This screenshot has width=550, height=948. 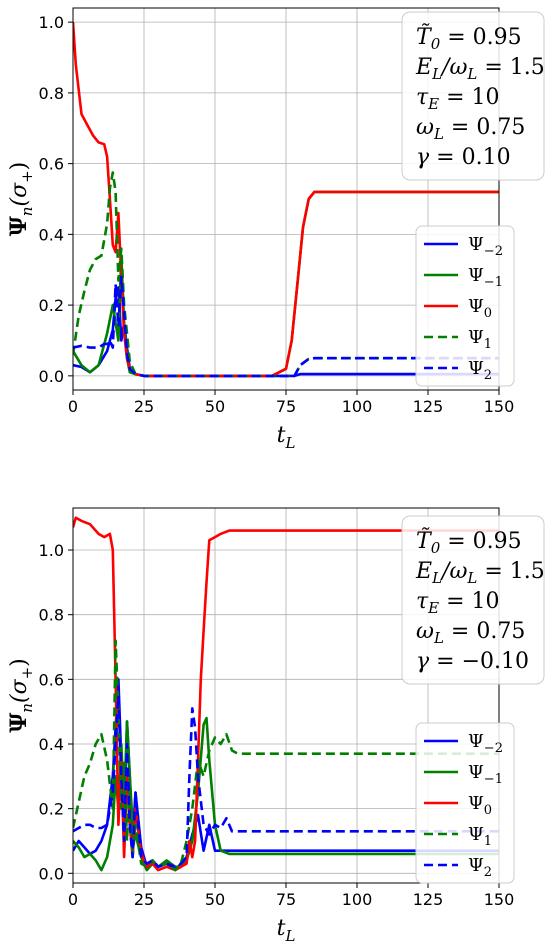 I want to click on parameter-text: γ = −0.10, so click(x=472, y=661).